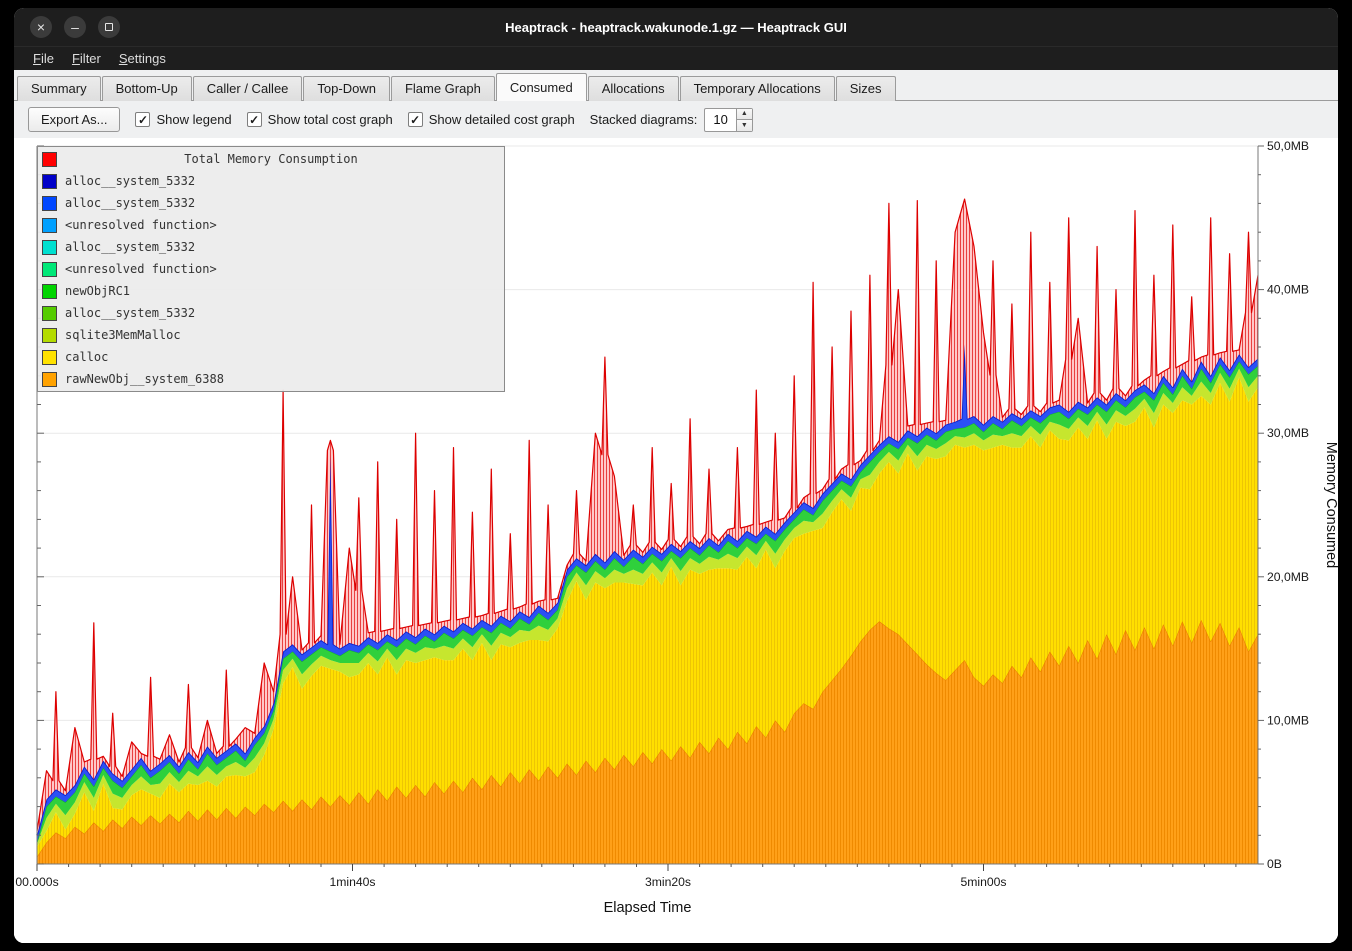 The width and height of the screenshot is (1352, 951). What do you see at coordinates (330, 119) in the screenshot?
I see `show-total-cost-label: Show total cost graph` at bounding box center [330, 119].